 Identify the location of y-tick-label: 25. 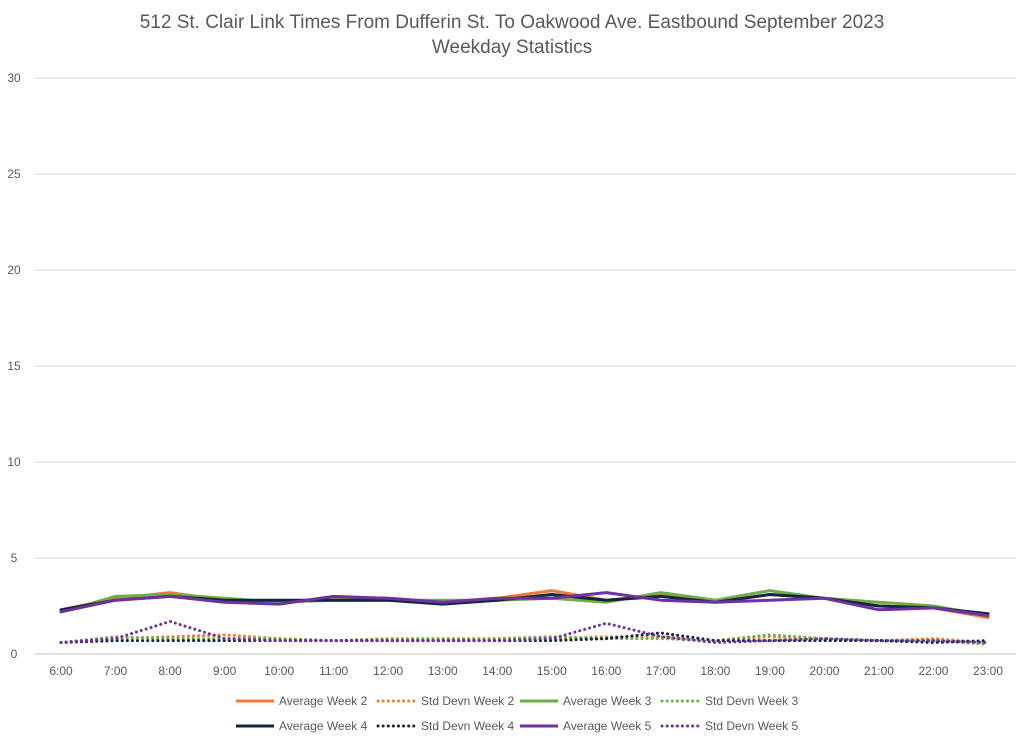
(14, 174).